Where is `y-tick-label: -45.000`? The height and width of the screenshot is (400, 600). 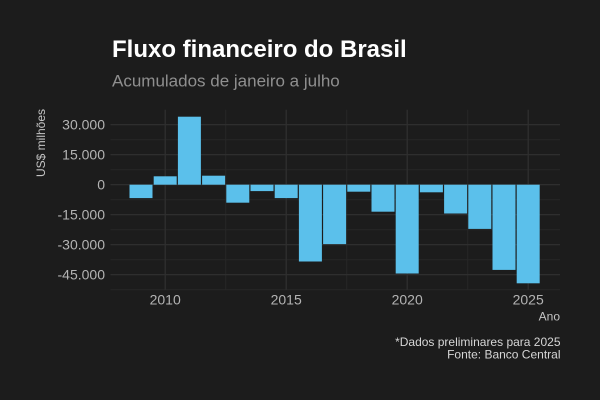
y-tick-label: -45.000 is located at coordinates (82, 275).